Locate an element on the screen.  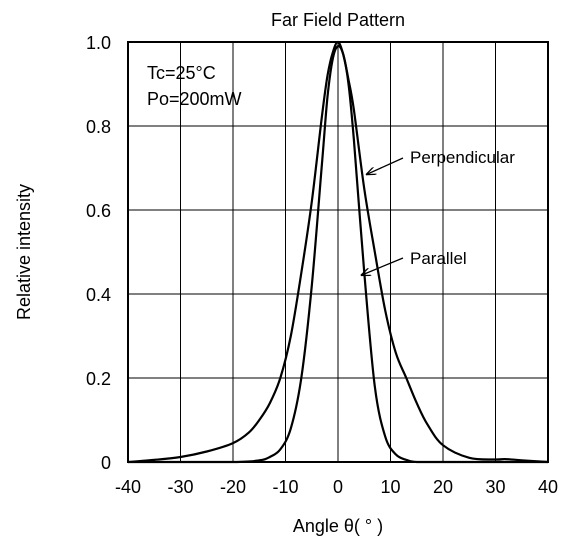
chart-title: Far Field Pattern is located at coordinates (338, 20).